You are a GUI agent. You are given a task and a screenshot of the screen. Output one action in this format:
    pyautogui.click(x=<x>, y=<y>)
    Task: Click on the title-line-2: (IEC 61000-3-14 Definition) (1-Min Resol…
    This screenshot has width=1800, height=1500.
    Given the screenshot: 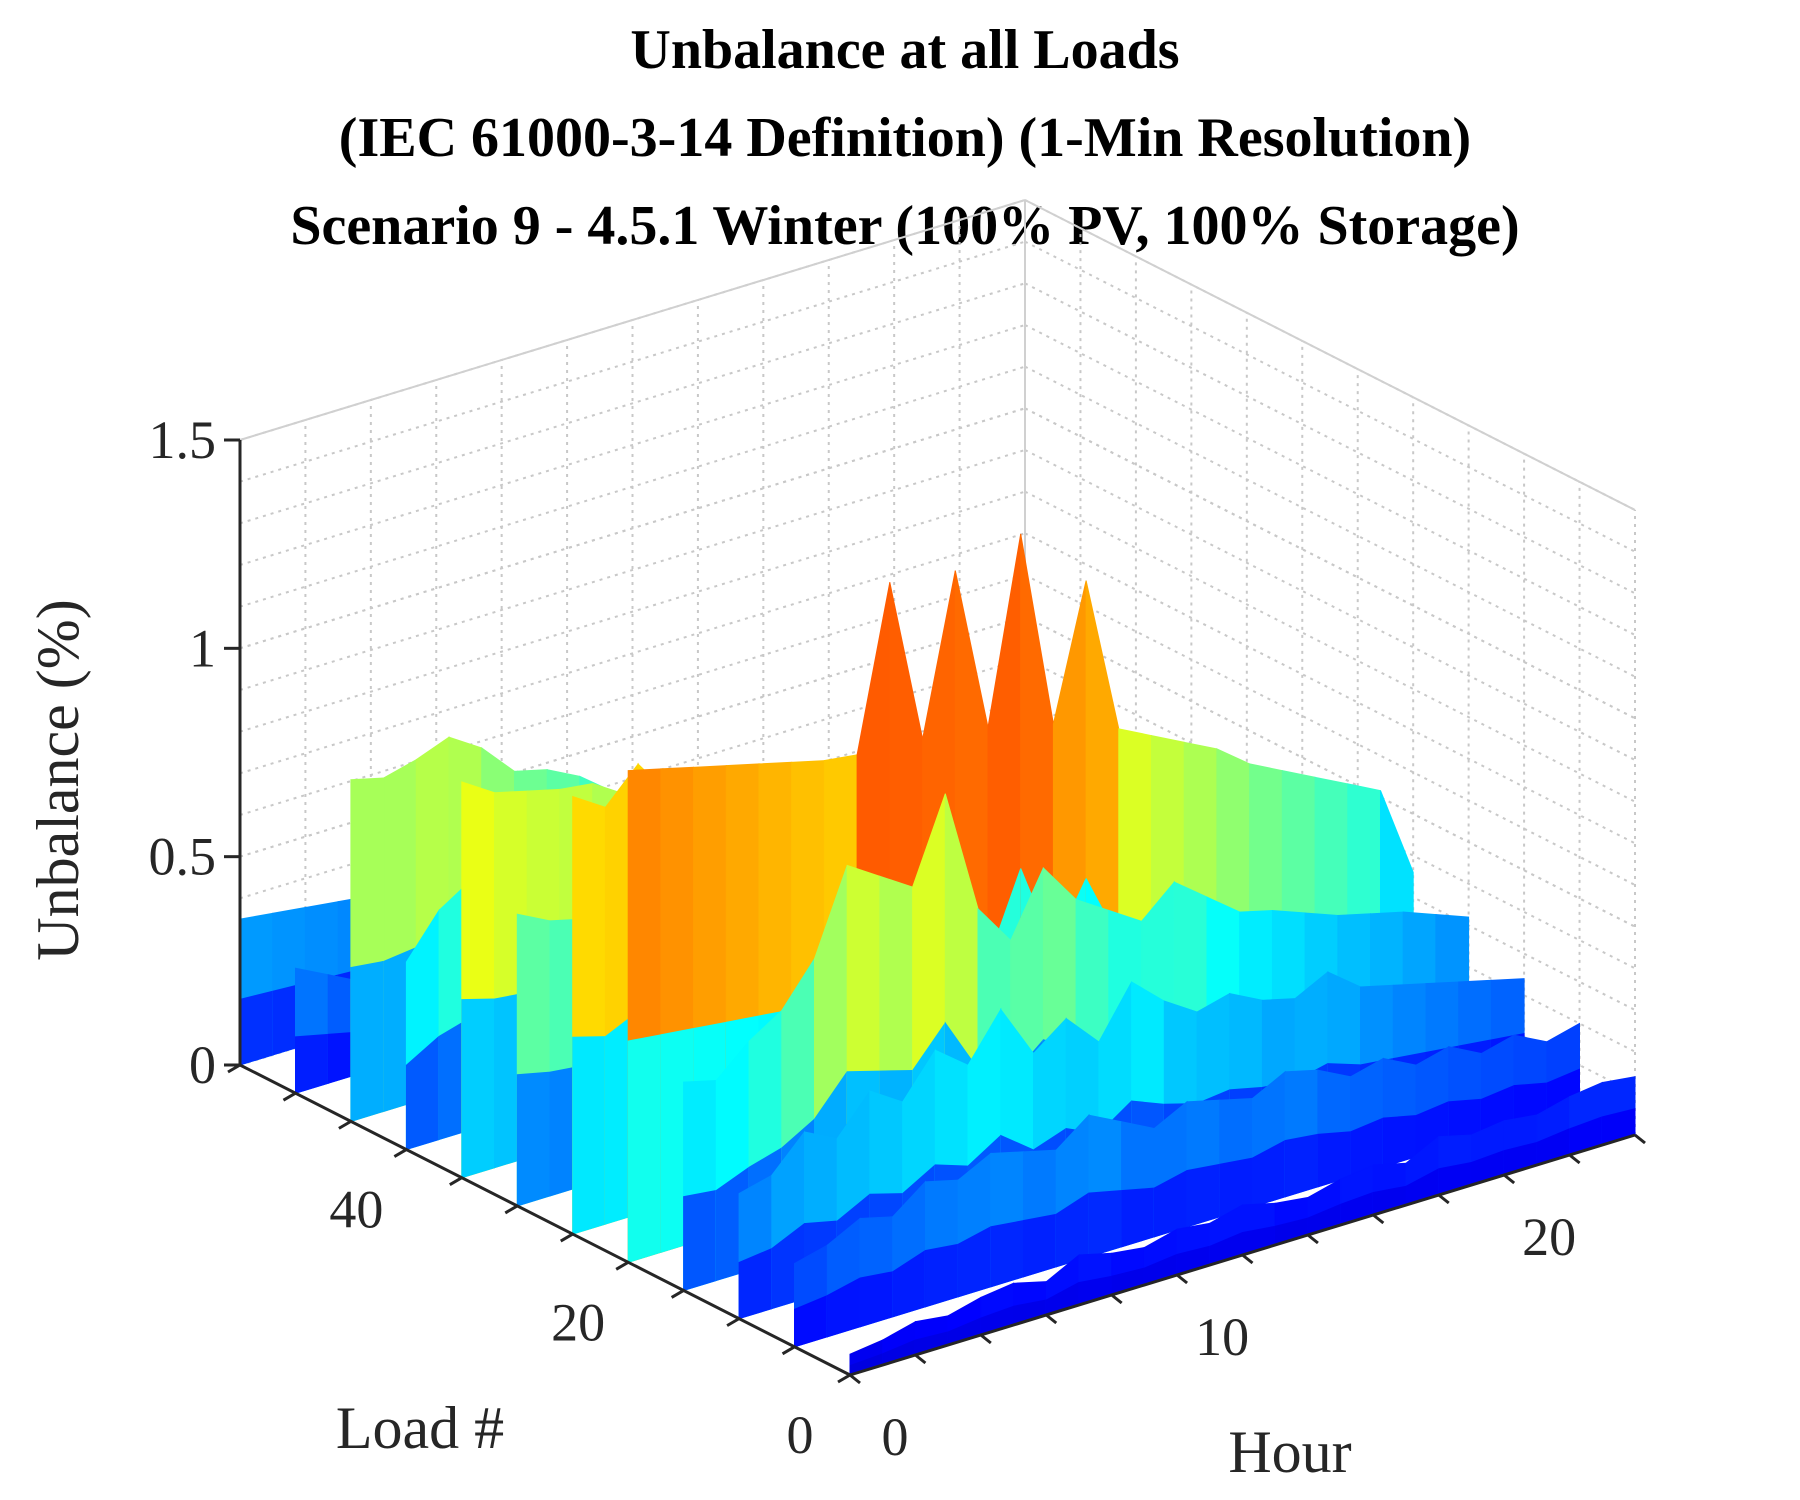 What is the action you would take?
    pyautogui.click(x=905, y=138)
    